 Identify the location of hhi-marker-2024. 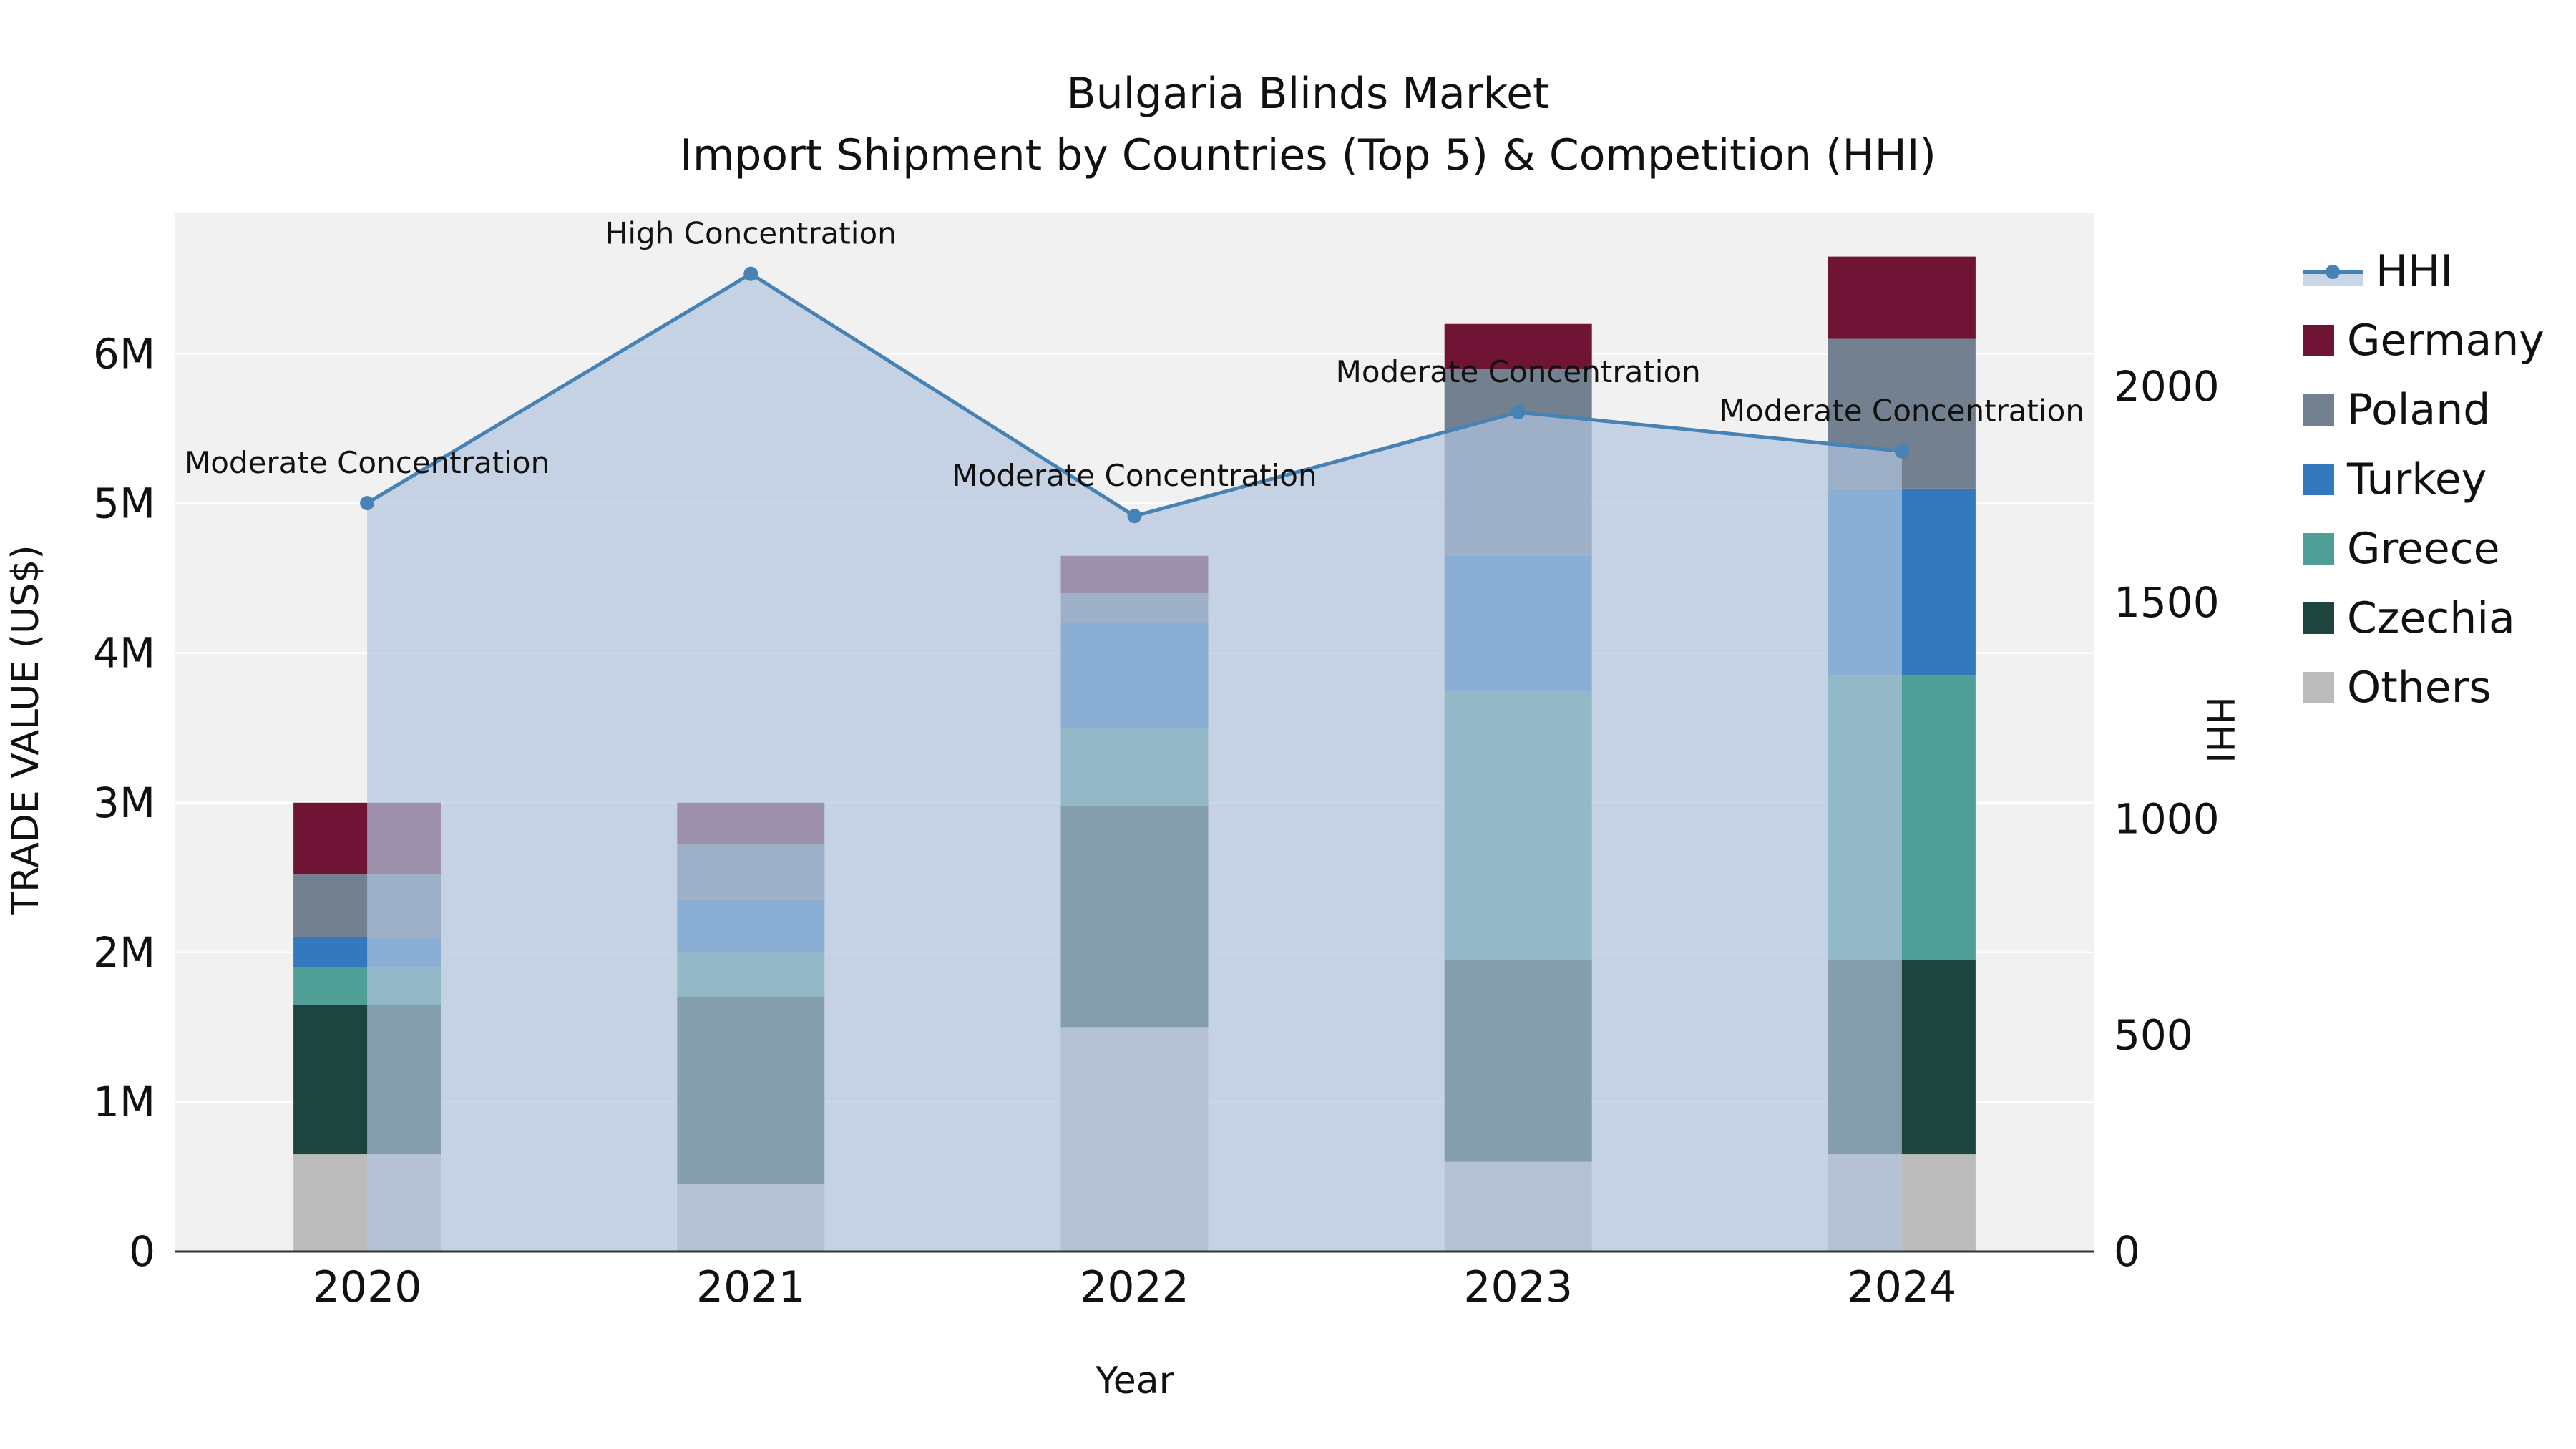
(1902, 451).